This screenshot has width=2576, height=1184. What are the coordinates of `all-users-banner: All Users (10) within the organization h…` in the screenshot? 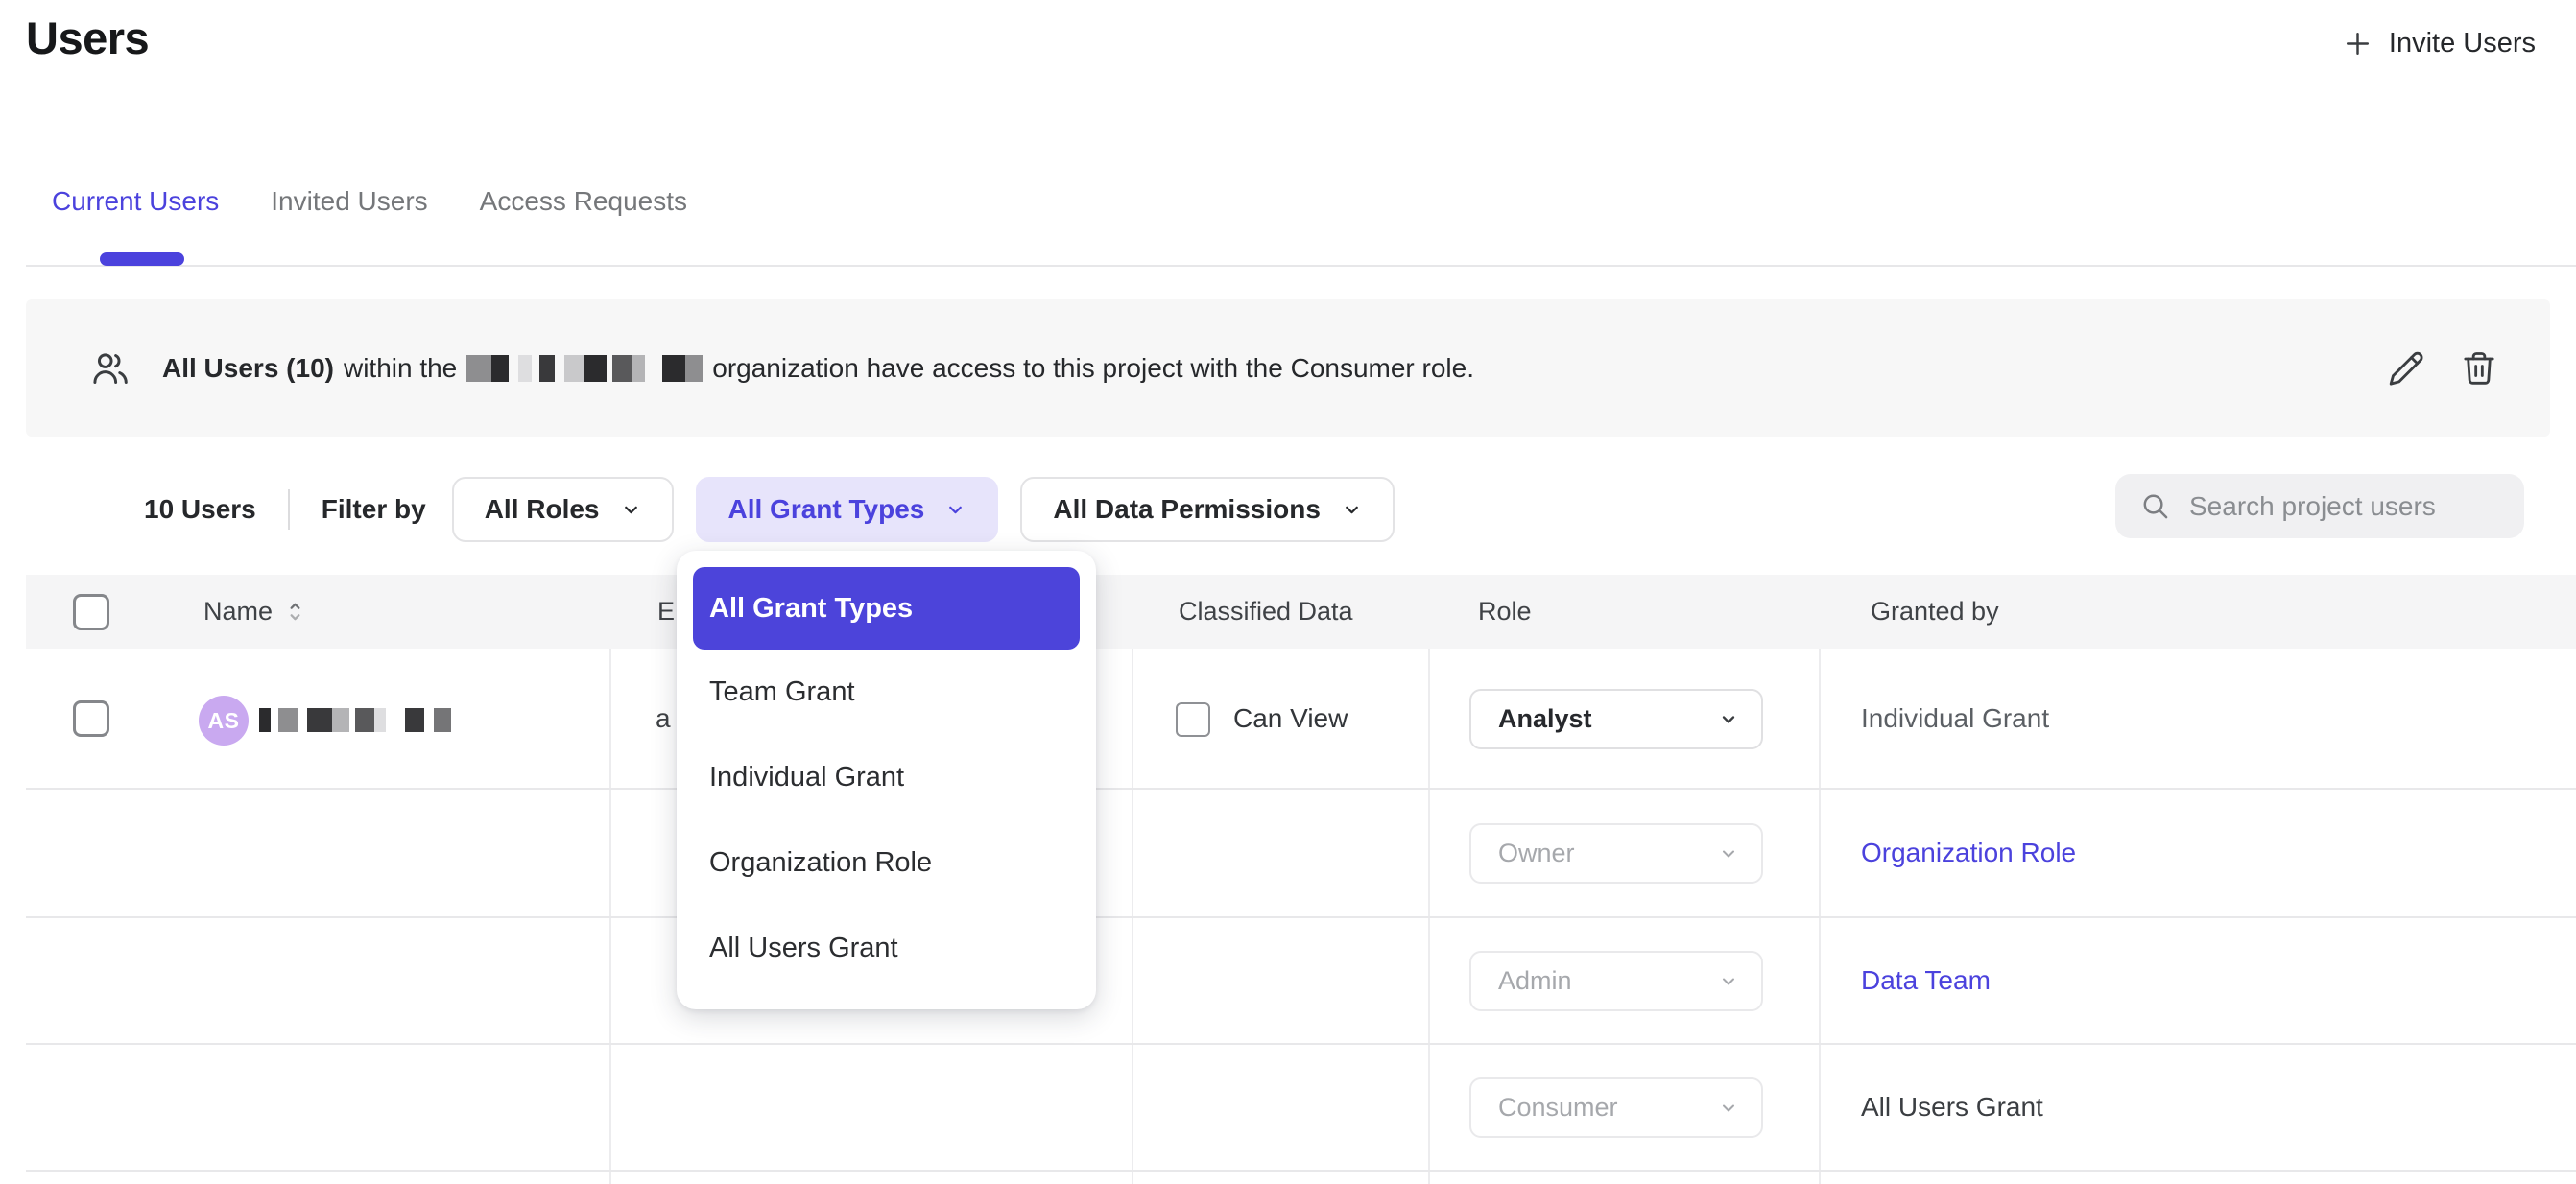 It's located at (1288, 368).